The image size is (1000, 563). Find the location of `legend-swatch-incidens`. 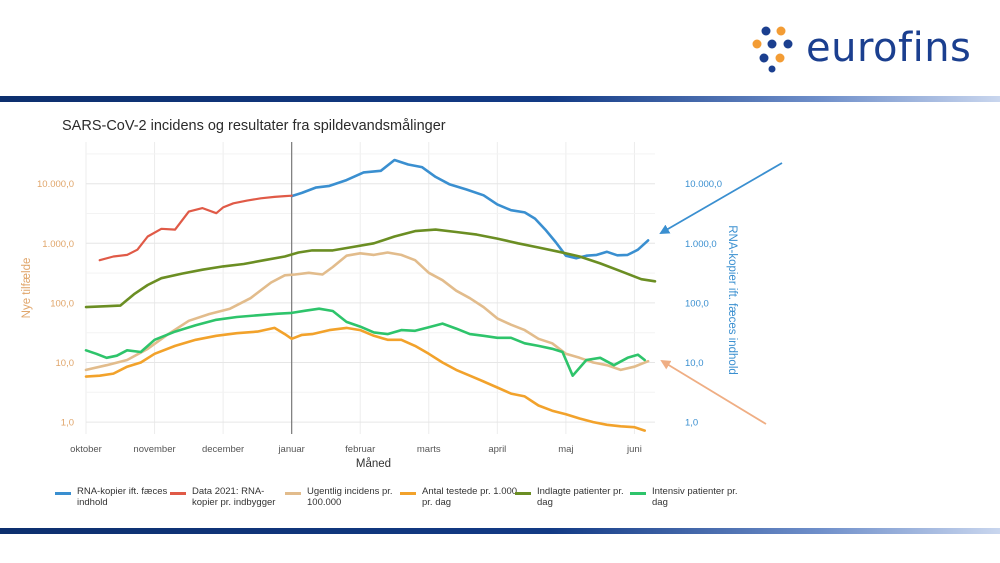

legend-swatch-incidens is located at coordinates (293, 493).